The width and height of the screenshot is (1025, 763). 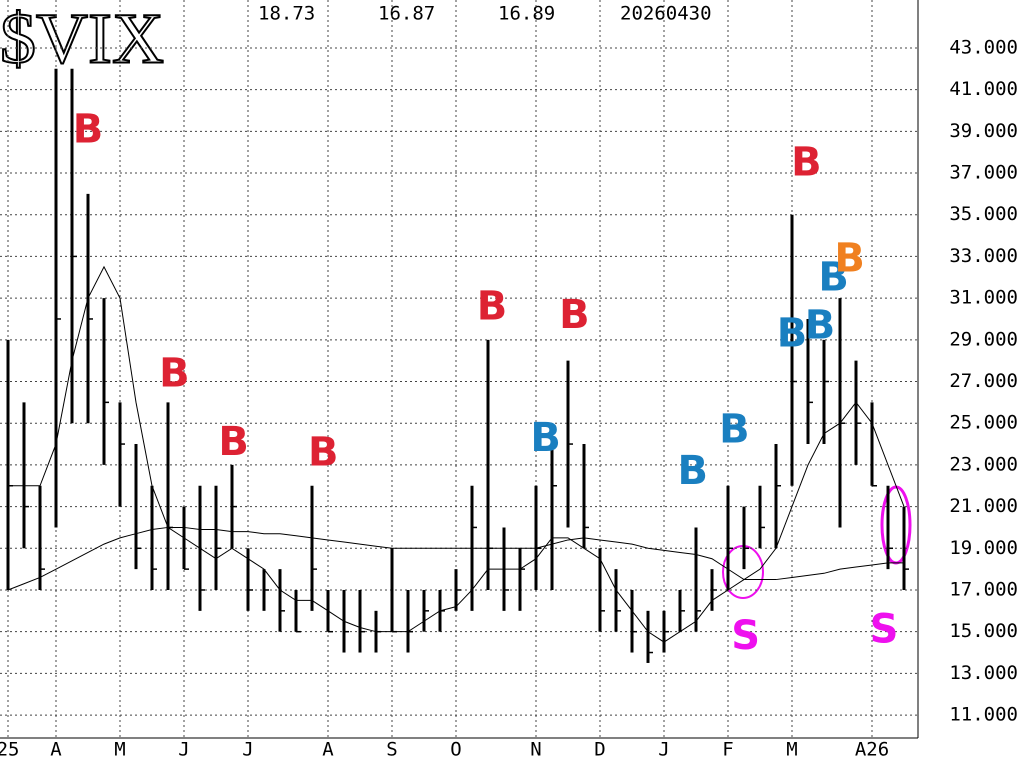 What do you see at coordinates (983, 548) in the screenshot?
I see `y-tick-label: 19.000` at bounding box center [983, 548].